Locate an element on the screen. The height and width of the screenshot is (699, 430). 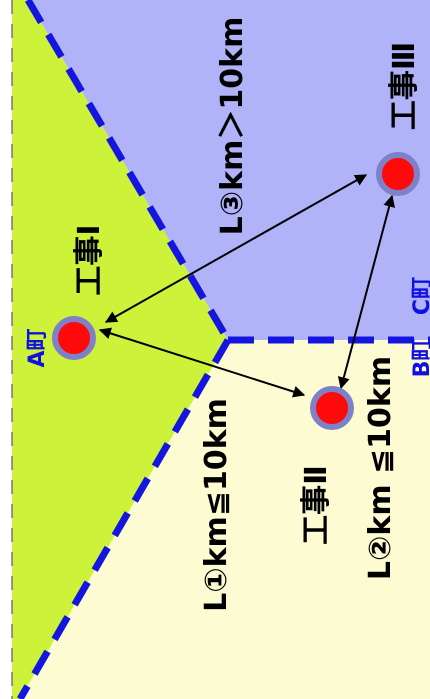
town-a-label: A町 is located at coordinates (37, 347).